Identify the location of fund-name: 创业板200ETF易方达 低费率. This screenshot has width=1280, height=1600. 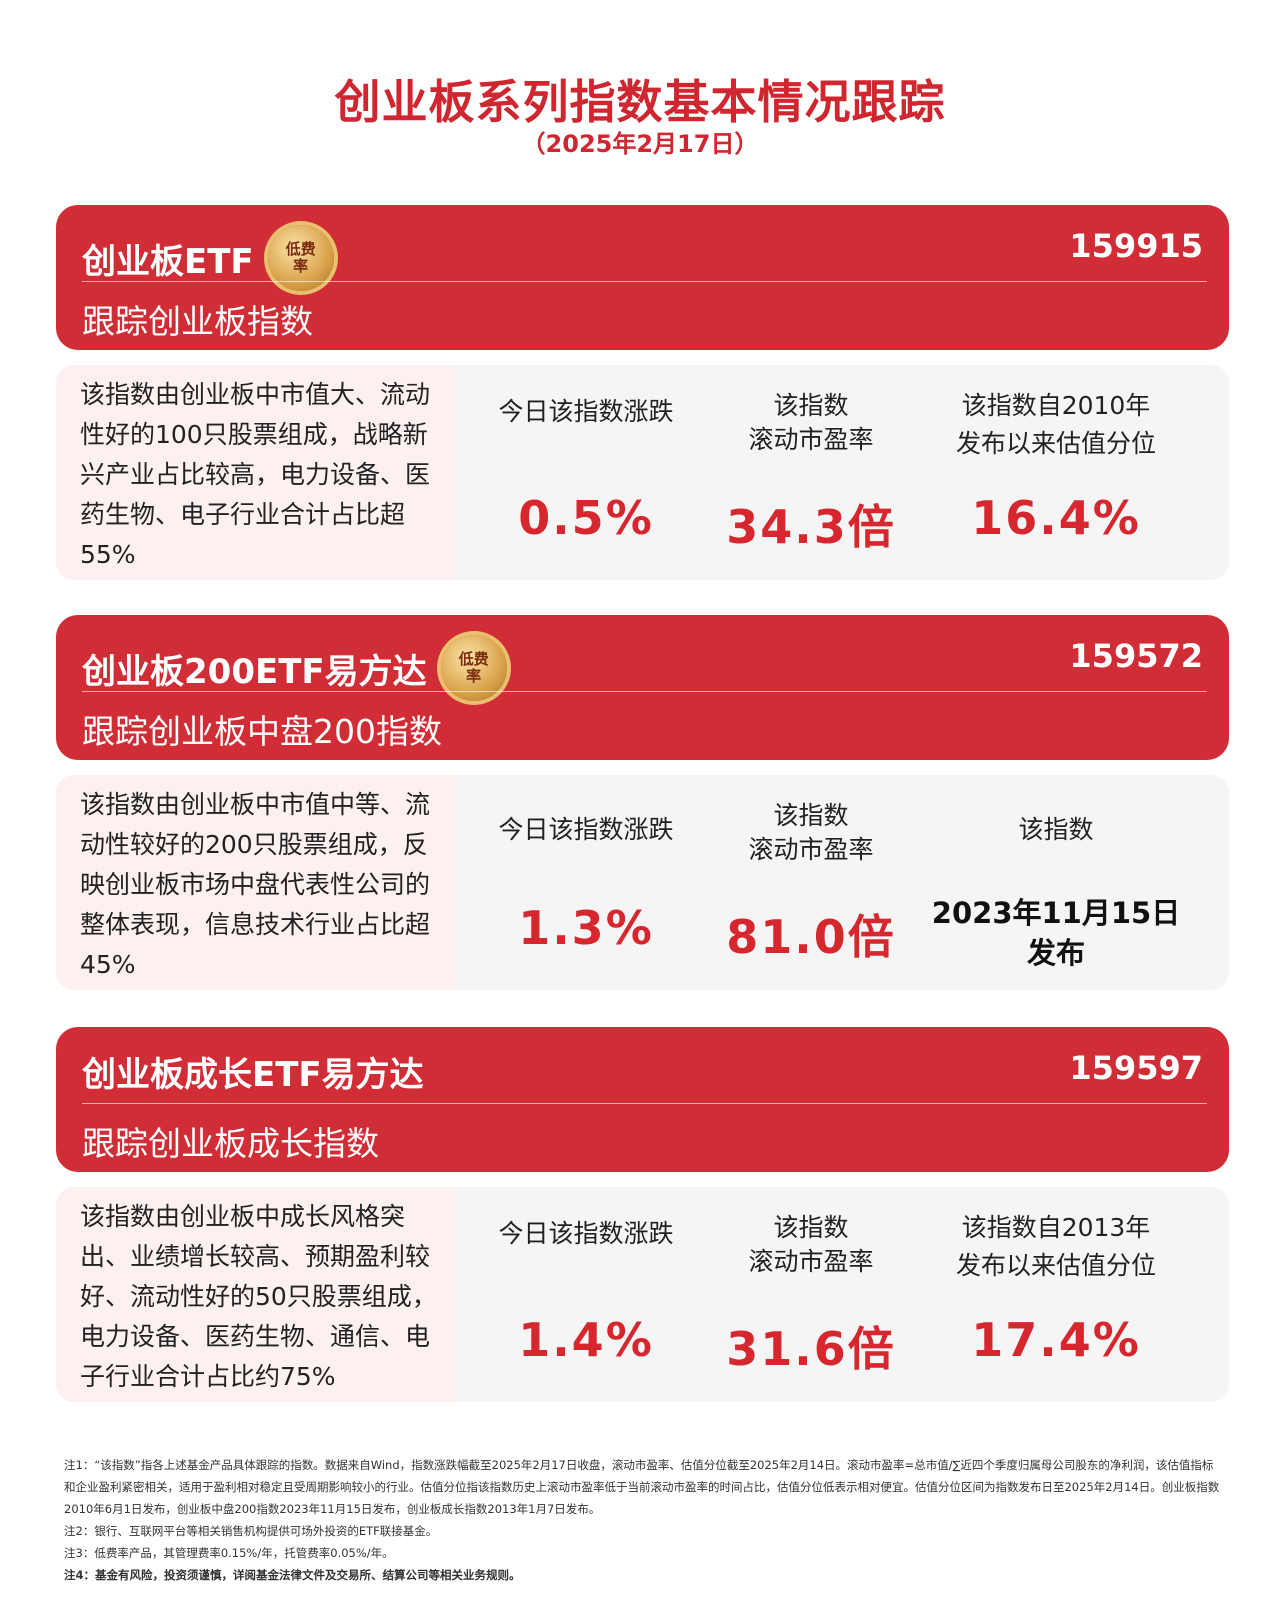
(294, 668).